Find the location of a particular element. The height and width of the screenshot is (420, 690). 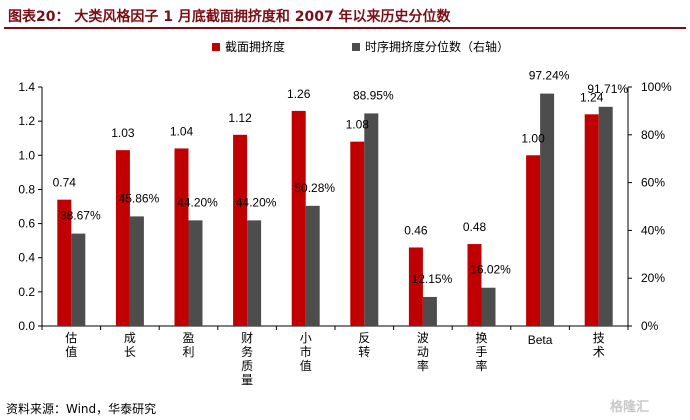

data-label-crowding: 0.46 is located at coordinates (416, 230).